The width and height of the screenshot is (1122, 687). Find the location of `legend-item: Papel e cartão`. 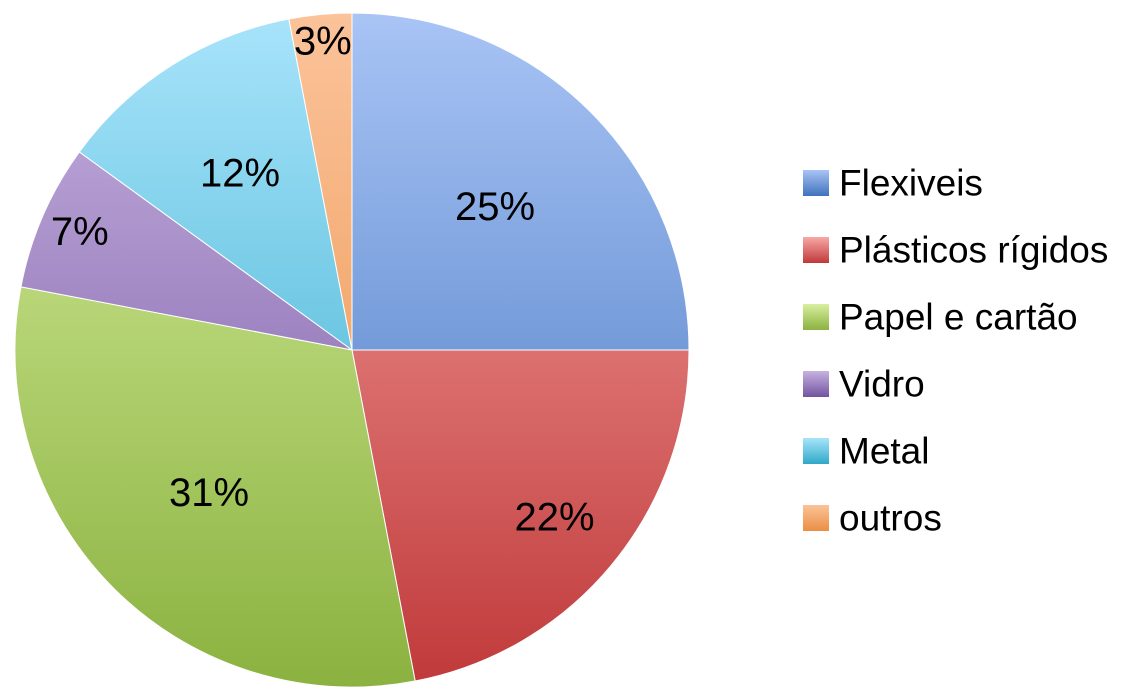

legend-item: Papel e cartão is located at coordinates (940, 317).